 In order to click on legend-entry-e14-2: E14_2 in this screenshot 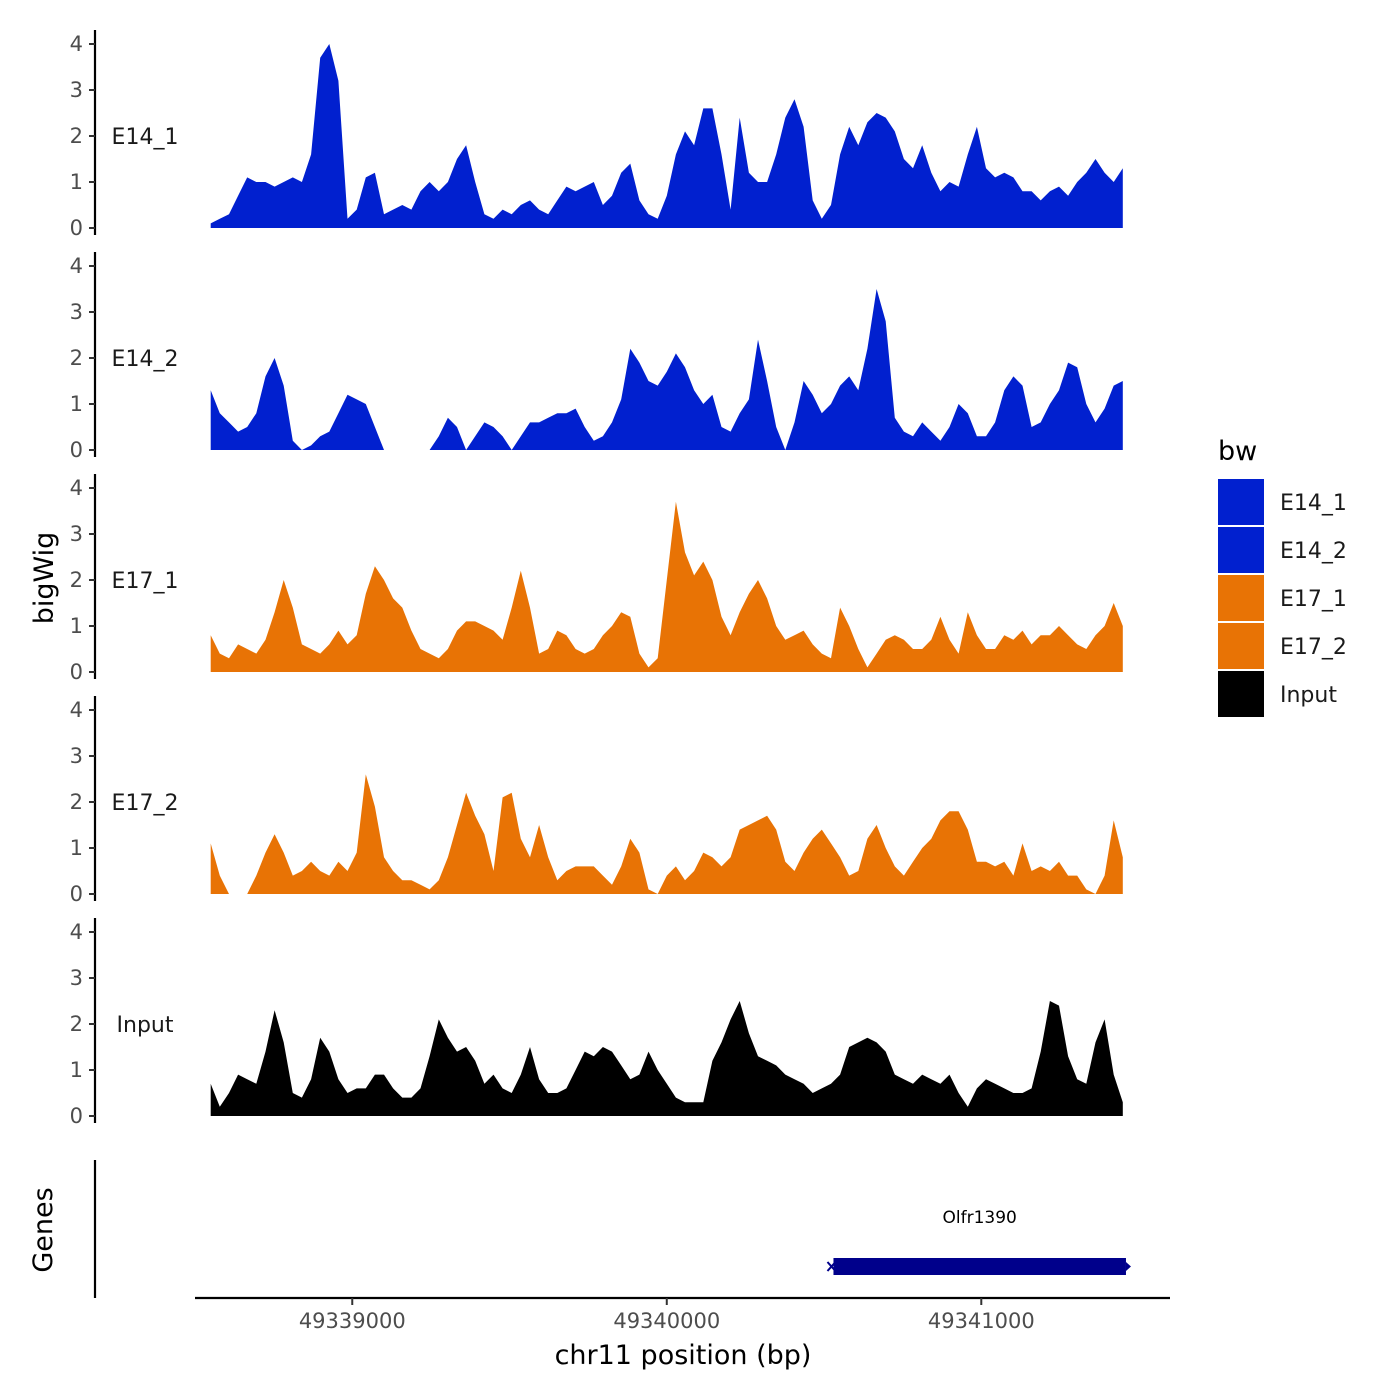, I will do `click(1282, 550)`.